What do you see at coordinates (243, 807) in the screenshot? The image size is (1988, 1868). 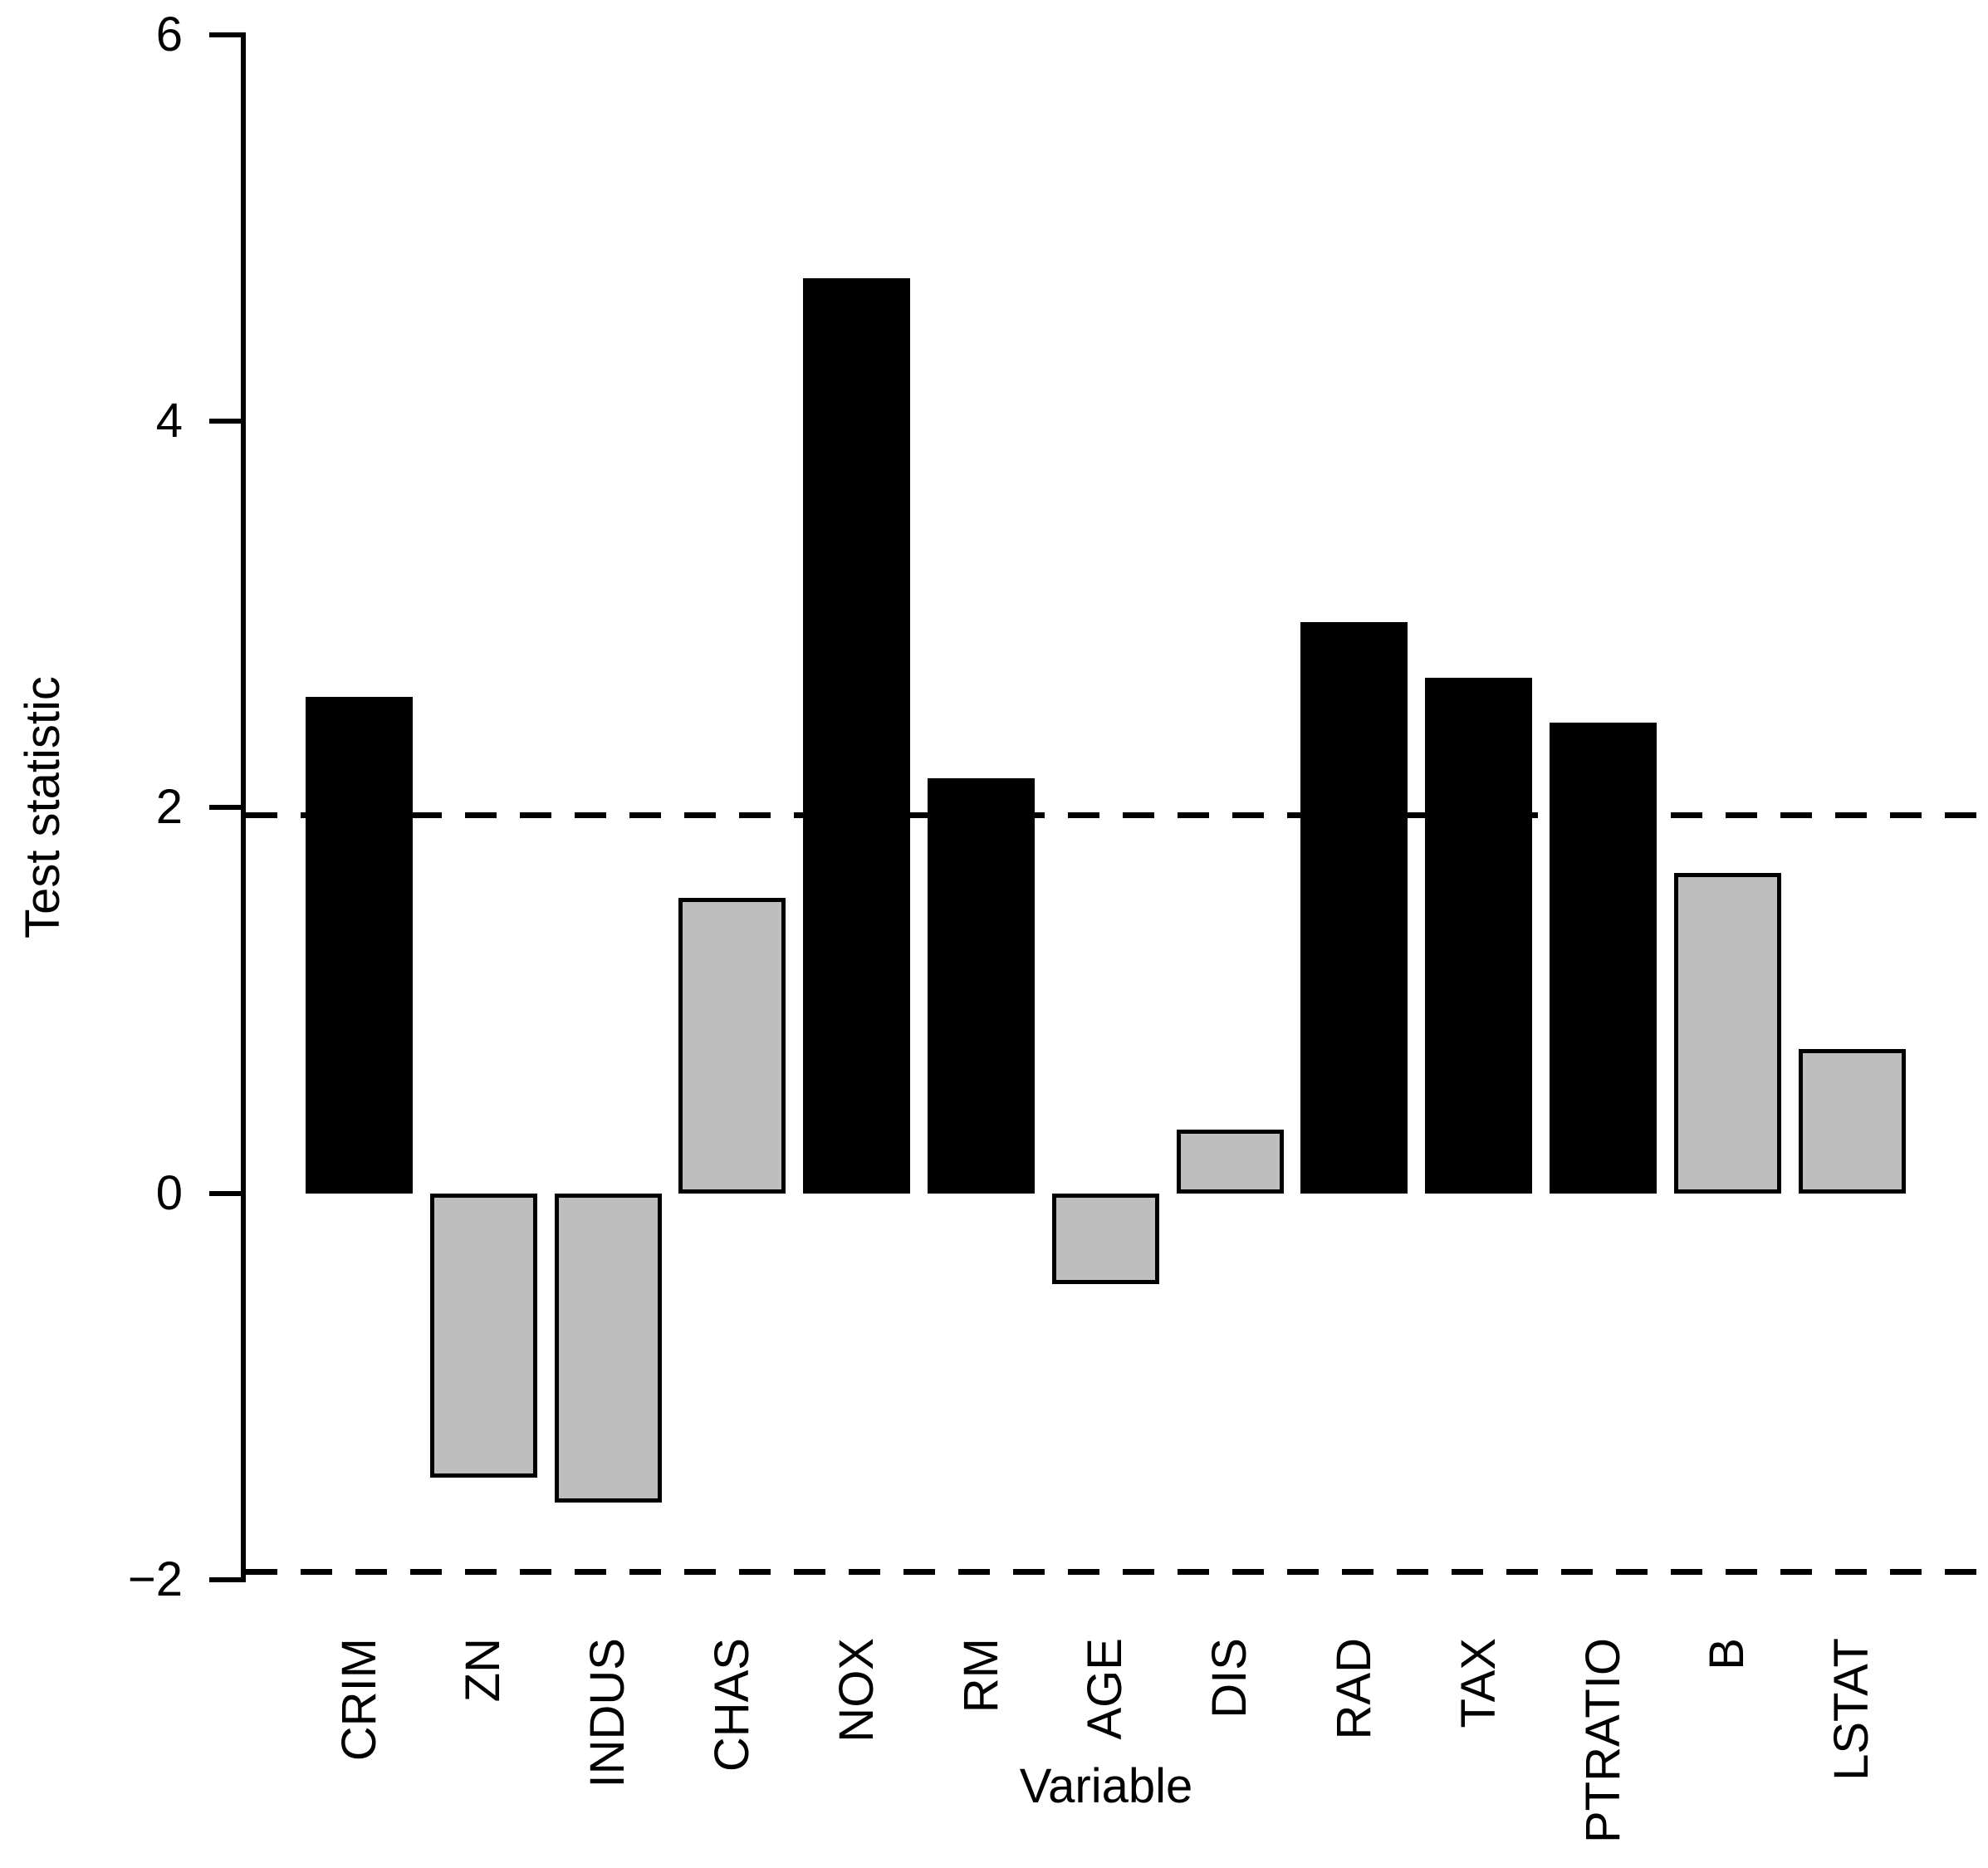 I see `y-axis-line` at bounding box center [243, 807].